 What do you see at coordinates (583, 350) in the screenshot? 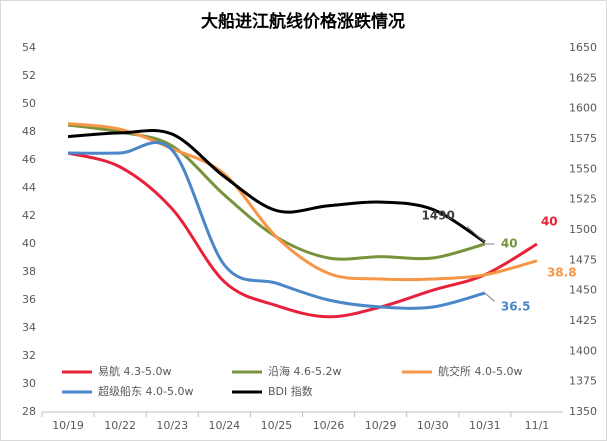
I see `y2-tick-label: 1400` at bounding box center [583, 350].